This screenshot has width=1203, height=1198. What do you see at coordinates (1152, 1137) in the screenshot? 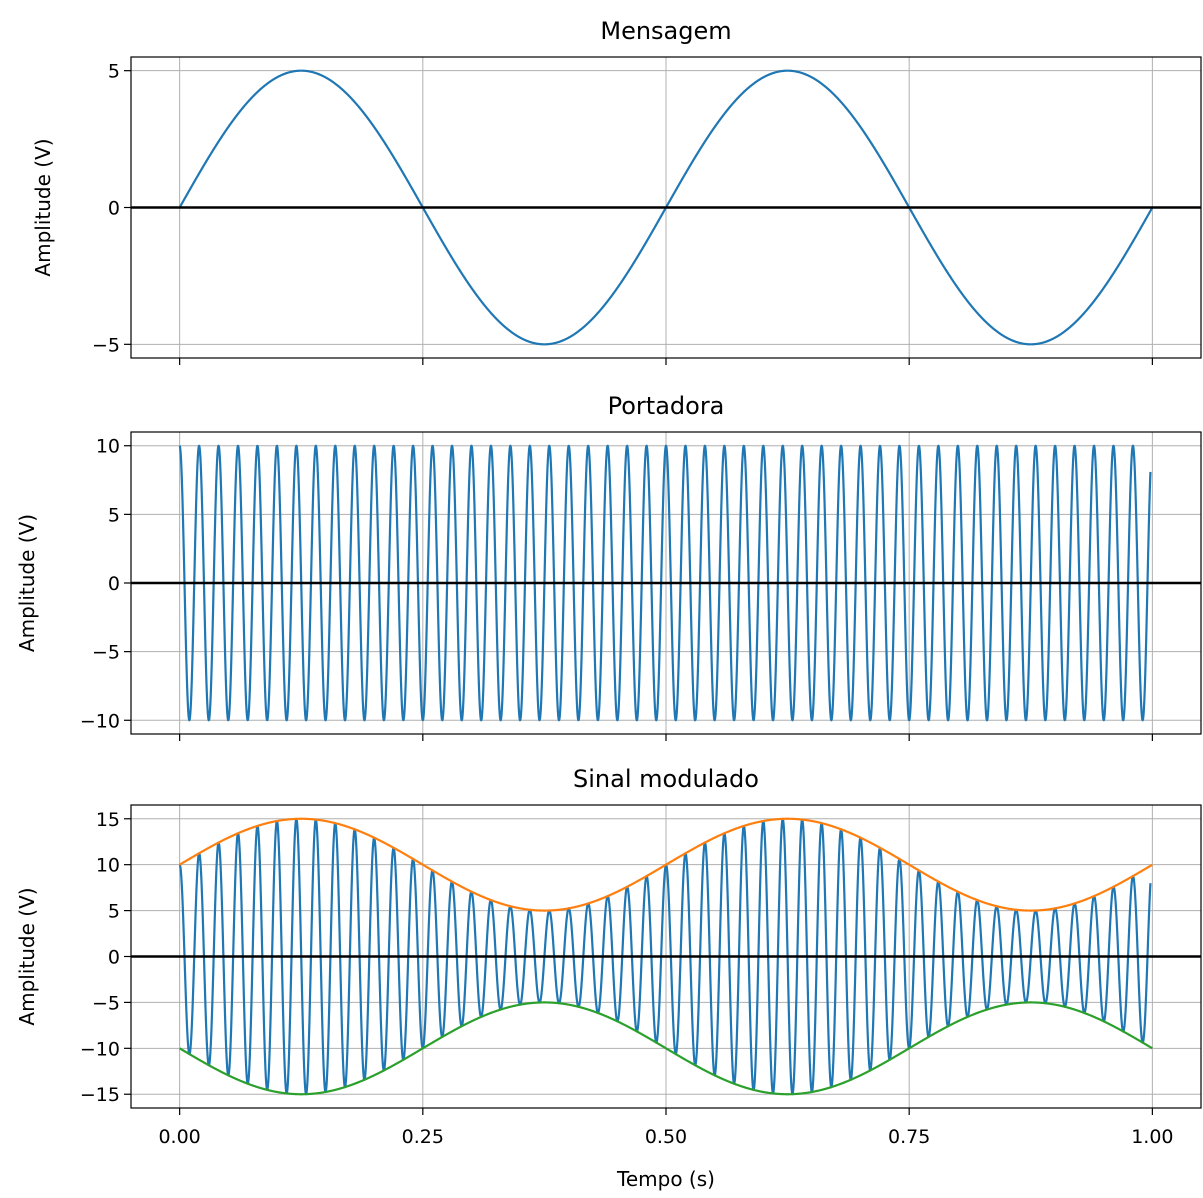
I see `x-tick-label: 1.00` at bounding box center [1152, 1137].